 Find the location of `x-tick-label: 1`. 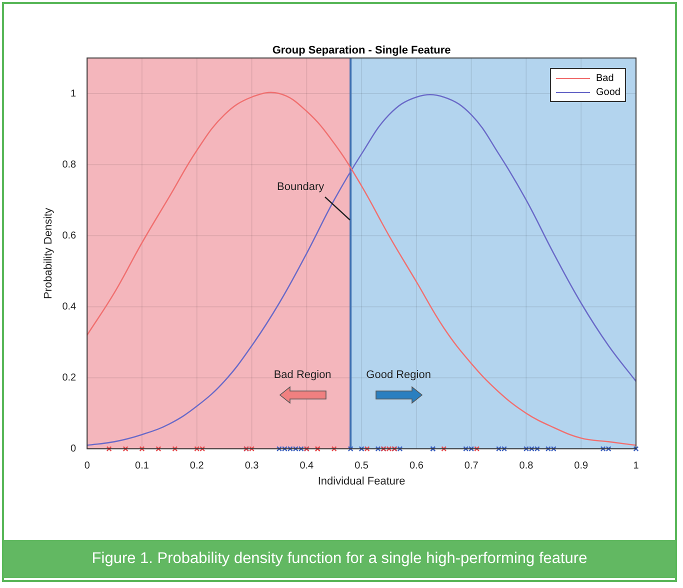

x-tick-label: 1 is located at coordinates (636, 466).